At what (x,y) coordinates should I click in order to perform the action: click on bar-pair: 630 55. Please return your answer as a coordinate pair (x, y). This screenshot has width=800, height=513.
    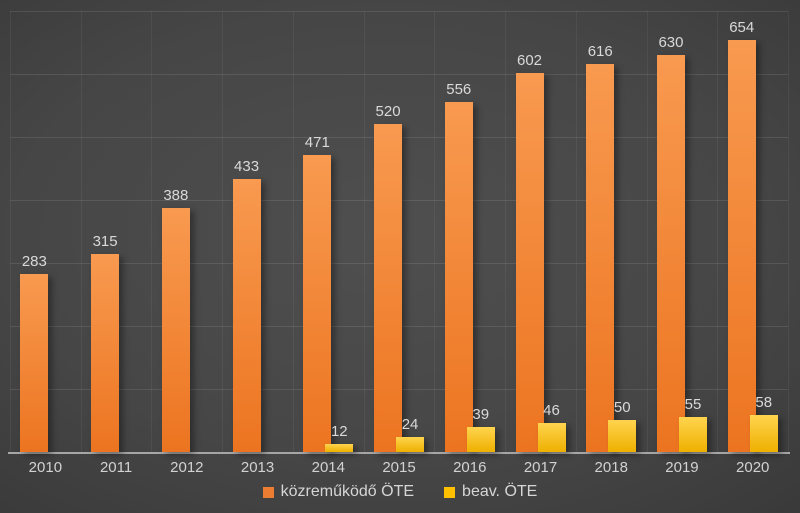
    Looking at the image, I should click on (681, 231).